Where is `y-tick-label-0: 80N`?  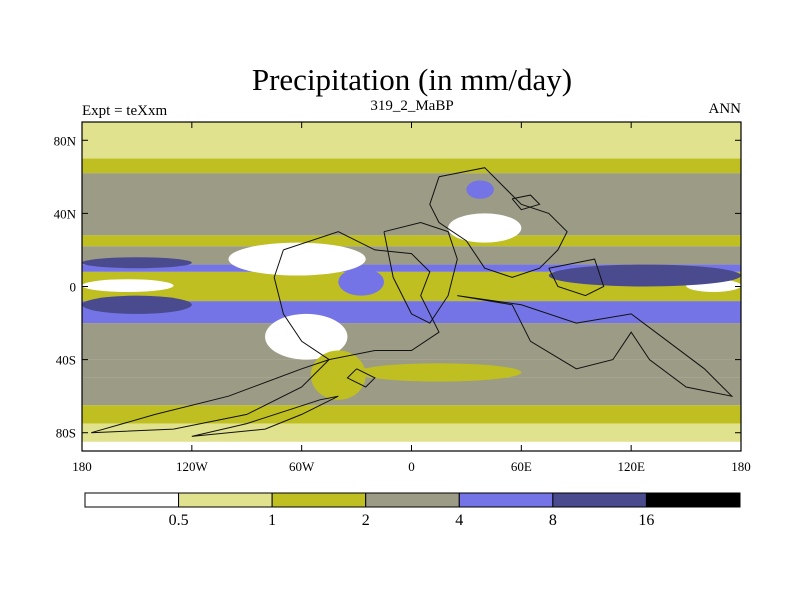 y-tick-label-0: 80N is located at coordinates (65, 140).